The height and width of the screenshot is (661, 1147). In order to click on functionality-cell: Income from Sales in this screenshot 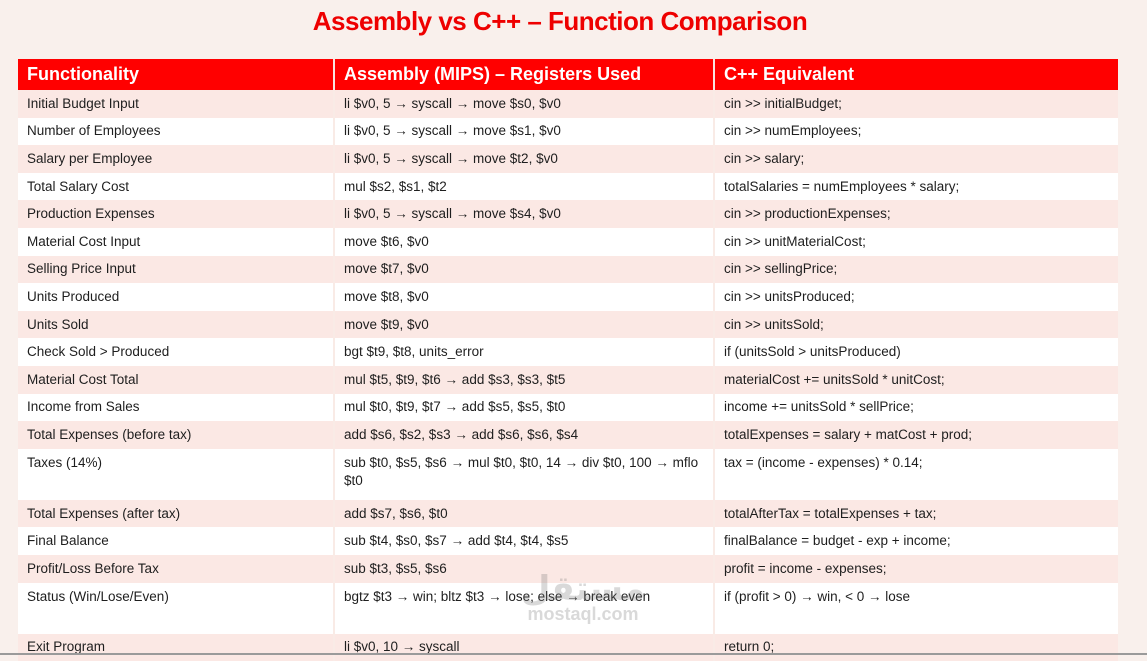, I will do `click(176, 408)`.